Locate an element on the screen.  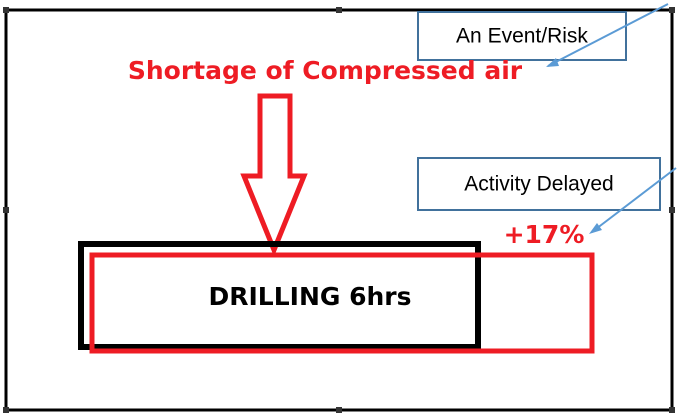
activity-label: DRILLING 6hrs is located at coordinates (309, 296).